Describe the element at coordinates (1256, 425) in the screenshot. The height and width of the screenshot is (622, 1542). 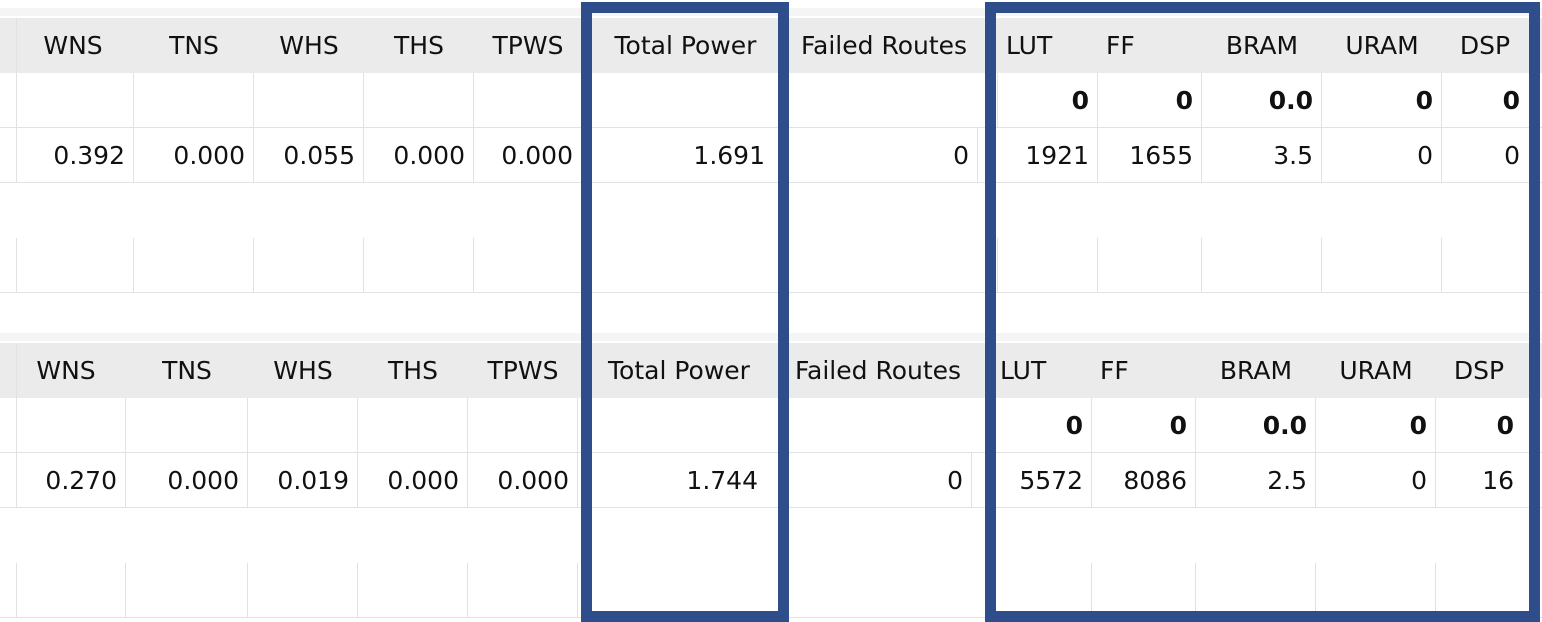
I see `cell-bram-total: 0.0` at that location.